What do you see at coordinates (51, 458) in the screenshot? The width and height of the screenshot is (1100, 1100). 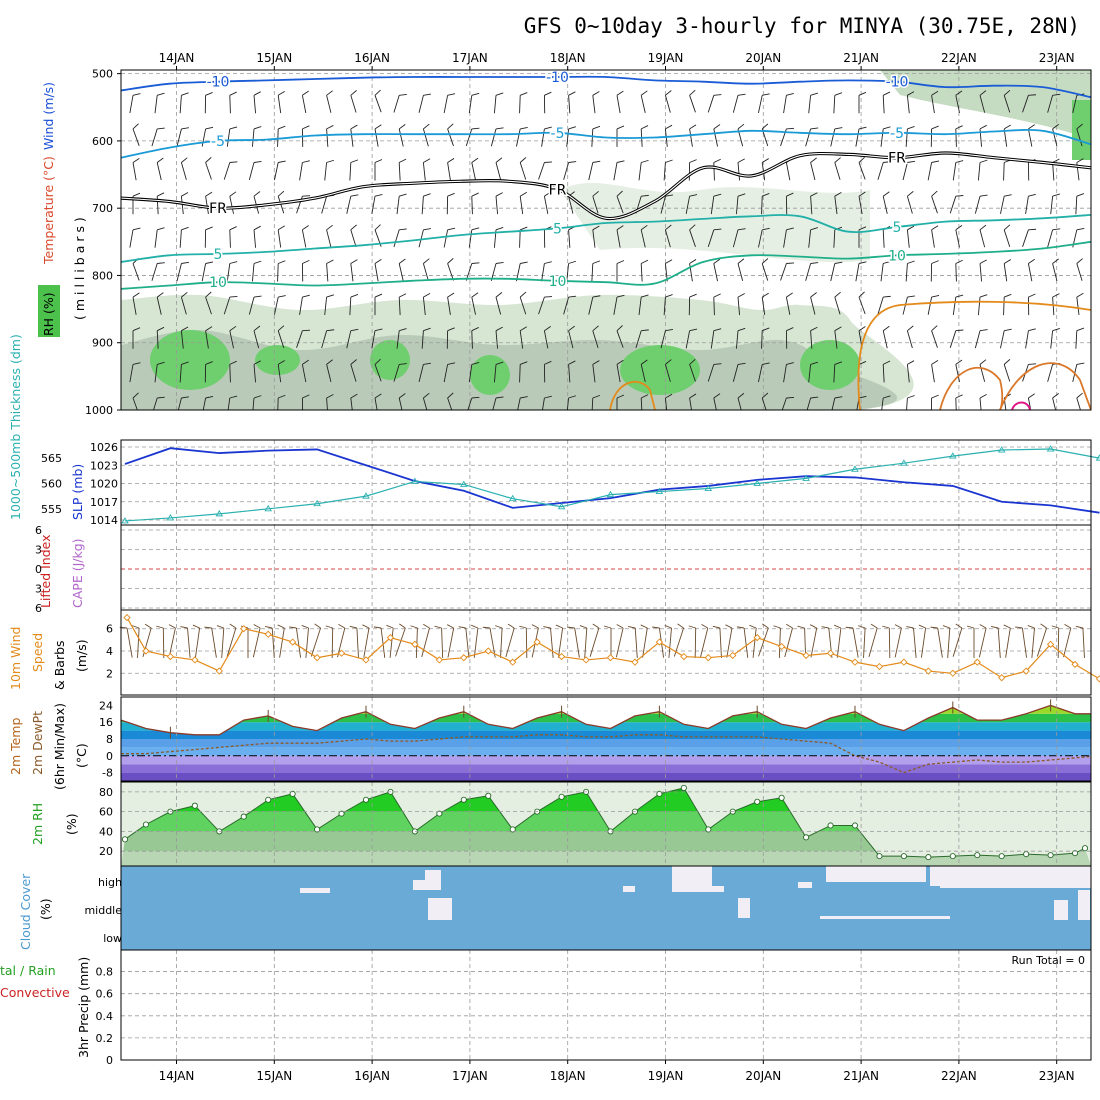 I see `thickness-tick-label: 565` at bounding box center [51, 458].